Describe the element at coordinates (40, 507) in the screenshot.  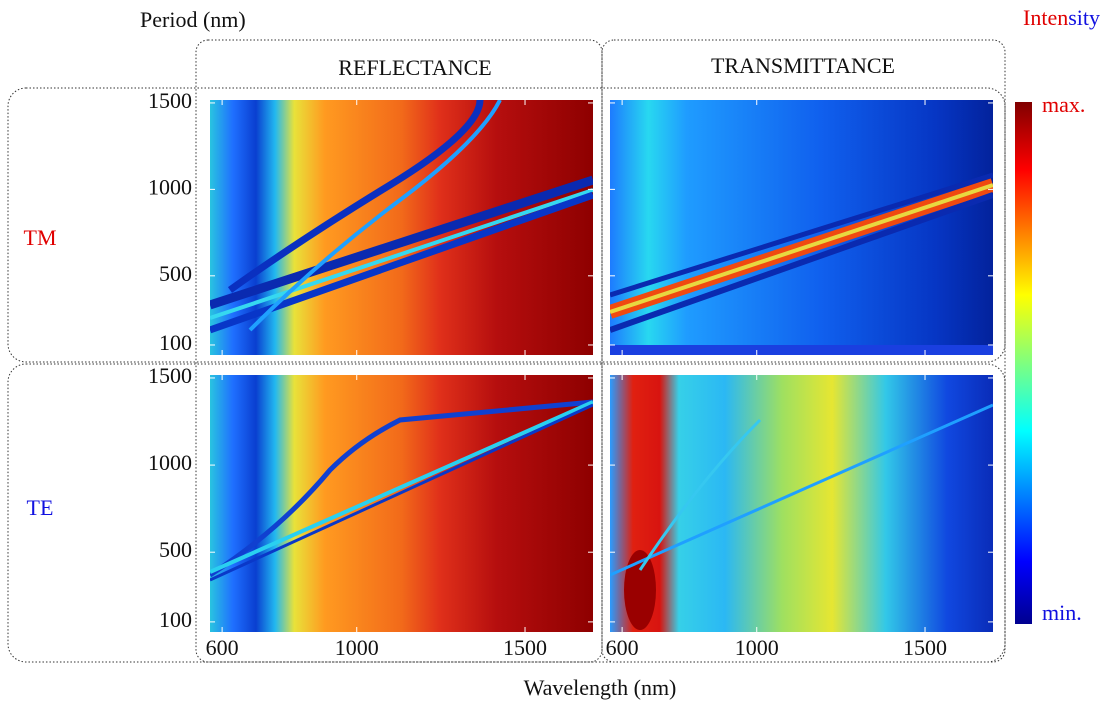
I see `row-label: TE` at that location.